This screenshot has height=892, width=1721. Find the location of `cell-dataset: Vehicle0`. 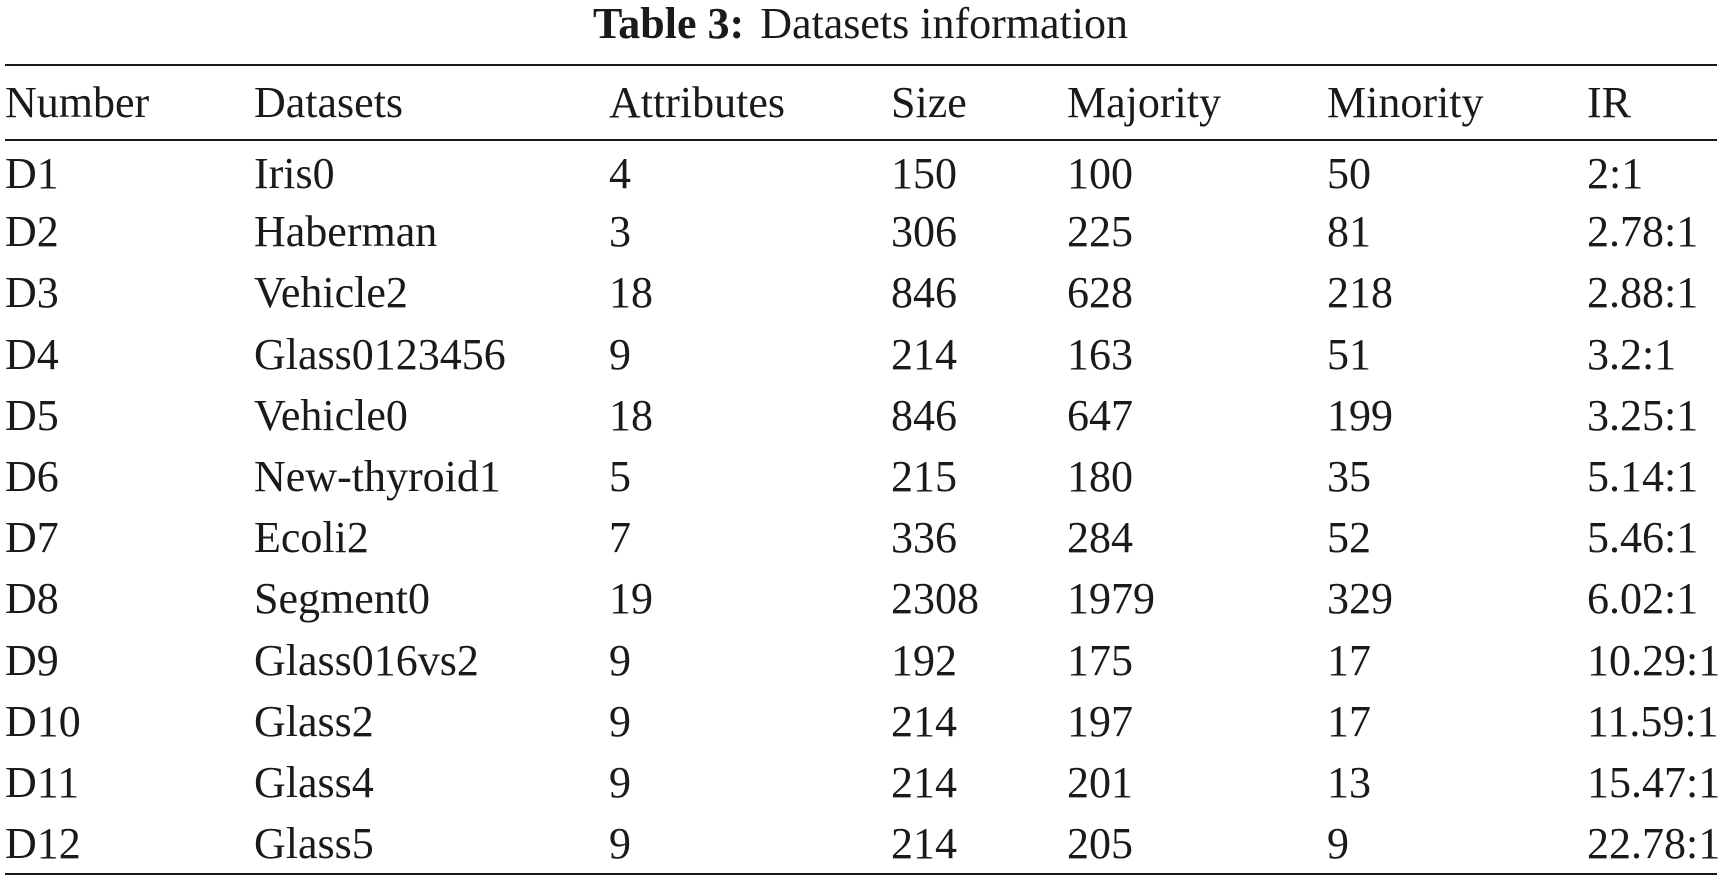

cell-dataset: Vehicle0 is located at coordinates (331, 415).